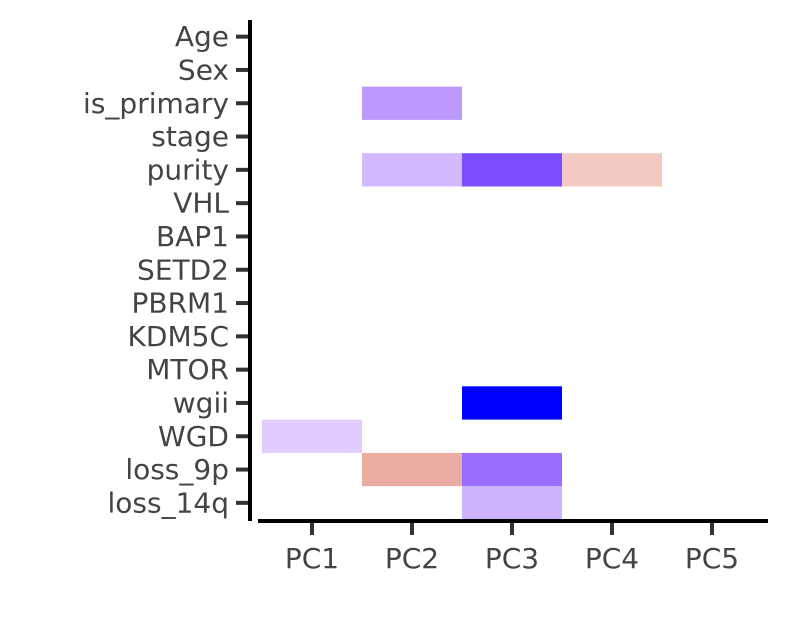 The image size is (790, 632). I want to click on y-tick-label-sex: Sex, so click(203, 69).